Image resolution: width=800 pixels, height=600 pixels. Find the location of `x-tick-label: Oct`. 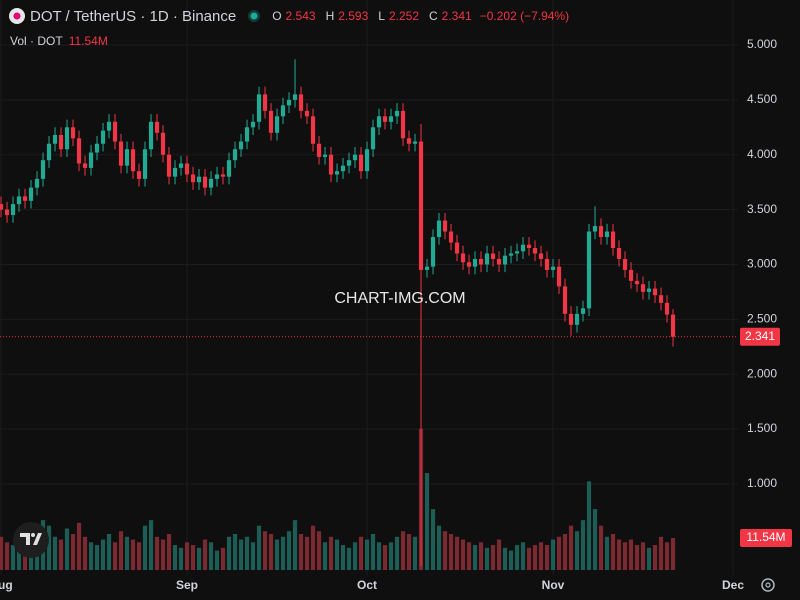

x-tick-label: Oct is located at coordinates (367, 585).